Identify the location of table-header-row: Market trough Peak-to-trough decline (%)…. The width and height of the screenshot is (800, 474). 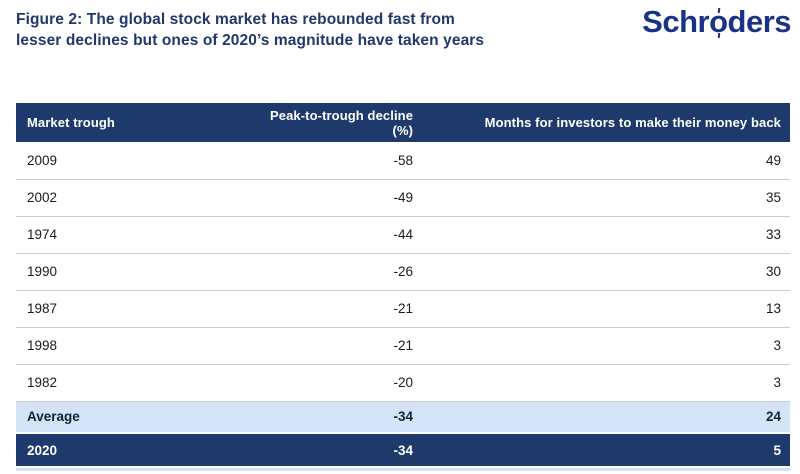
(403, 122).